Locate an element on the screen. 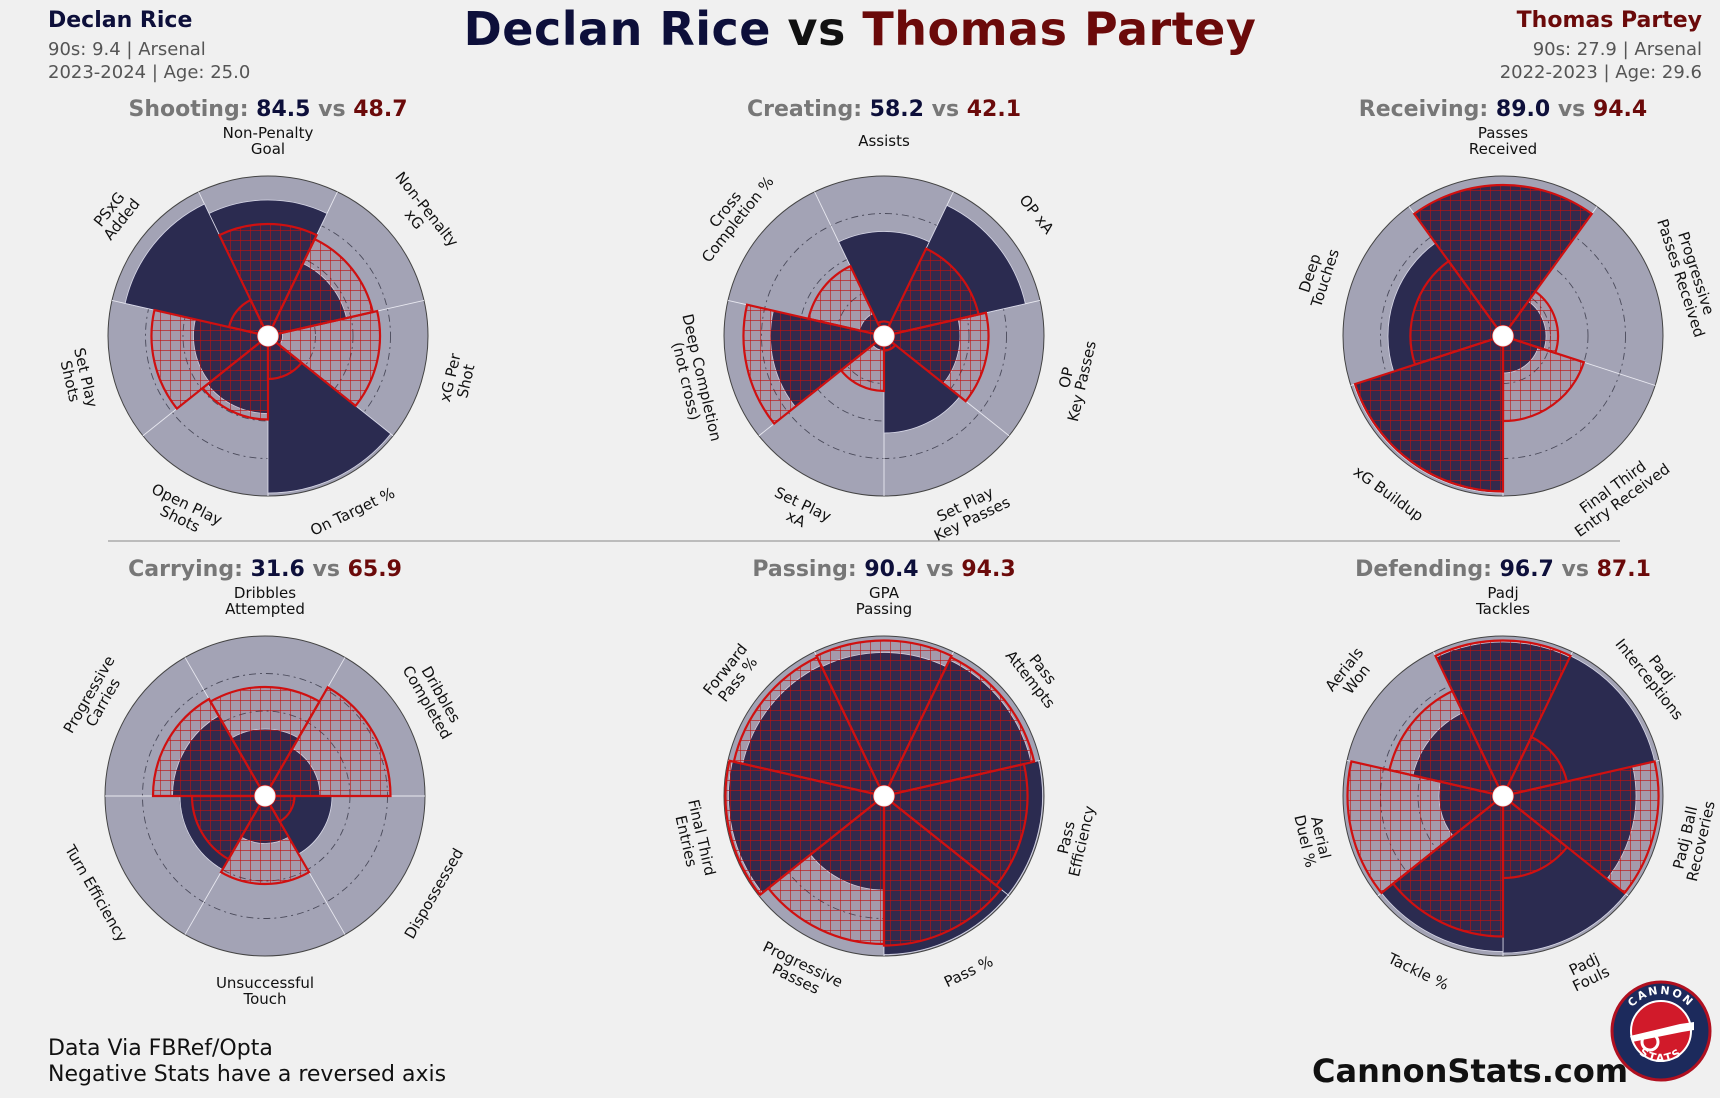 Image resolution: width=1720 pixels, height=1098 pixels. player-a-season: 2023-2024 | Age: 25.0 is located at coordinates (149, 72).